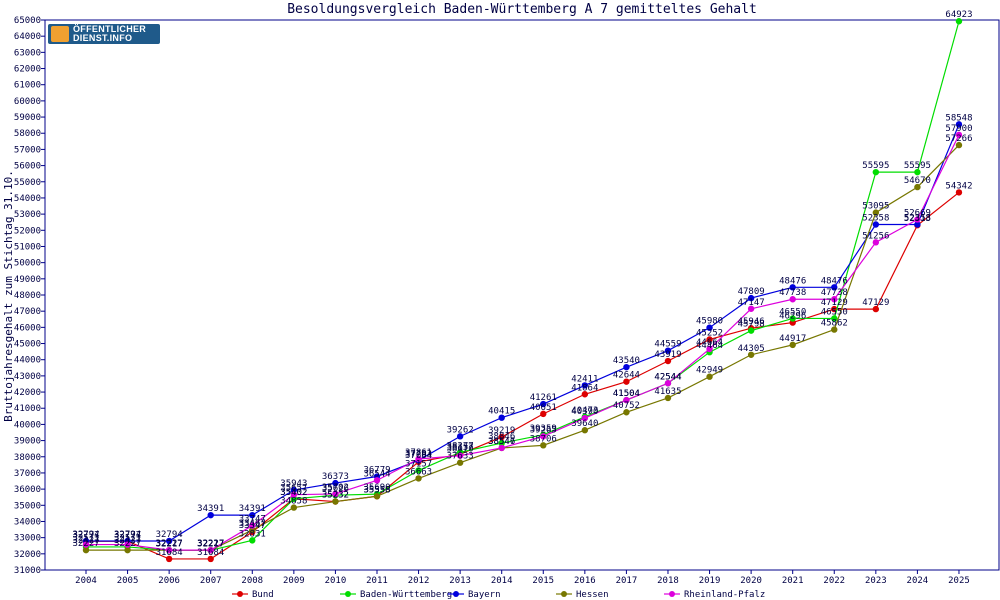 The height and width of the screenshot is (600, 1000). I want to click on data-label-baden-w-rttemberg: 44464, so click(709, 346).